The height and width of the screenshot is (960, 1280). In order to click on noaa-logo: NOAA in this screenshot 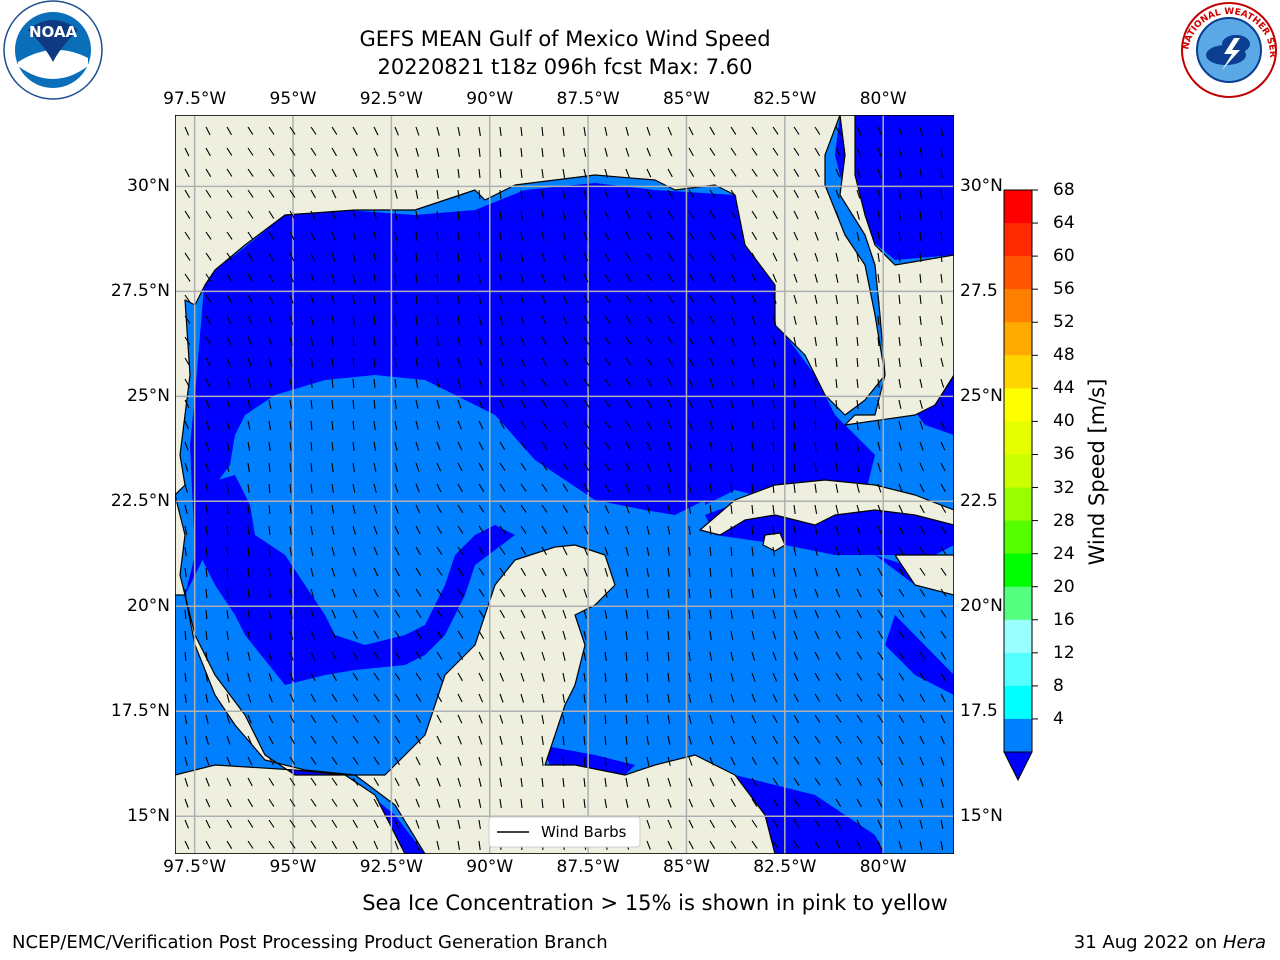, I will do `click(53, 50)`.